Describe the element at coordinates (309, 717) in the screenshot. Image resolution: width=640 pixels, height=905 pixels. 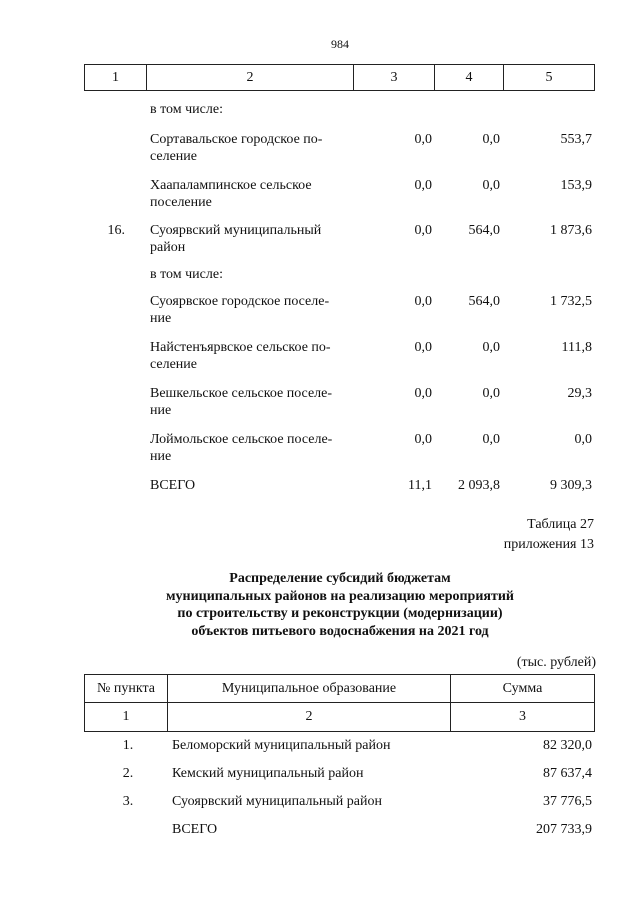
I see `column-number-cell: 2` at that location.